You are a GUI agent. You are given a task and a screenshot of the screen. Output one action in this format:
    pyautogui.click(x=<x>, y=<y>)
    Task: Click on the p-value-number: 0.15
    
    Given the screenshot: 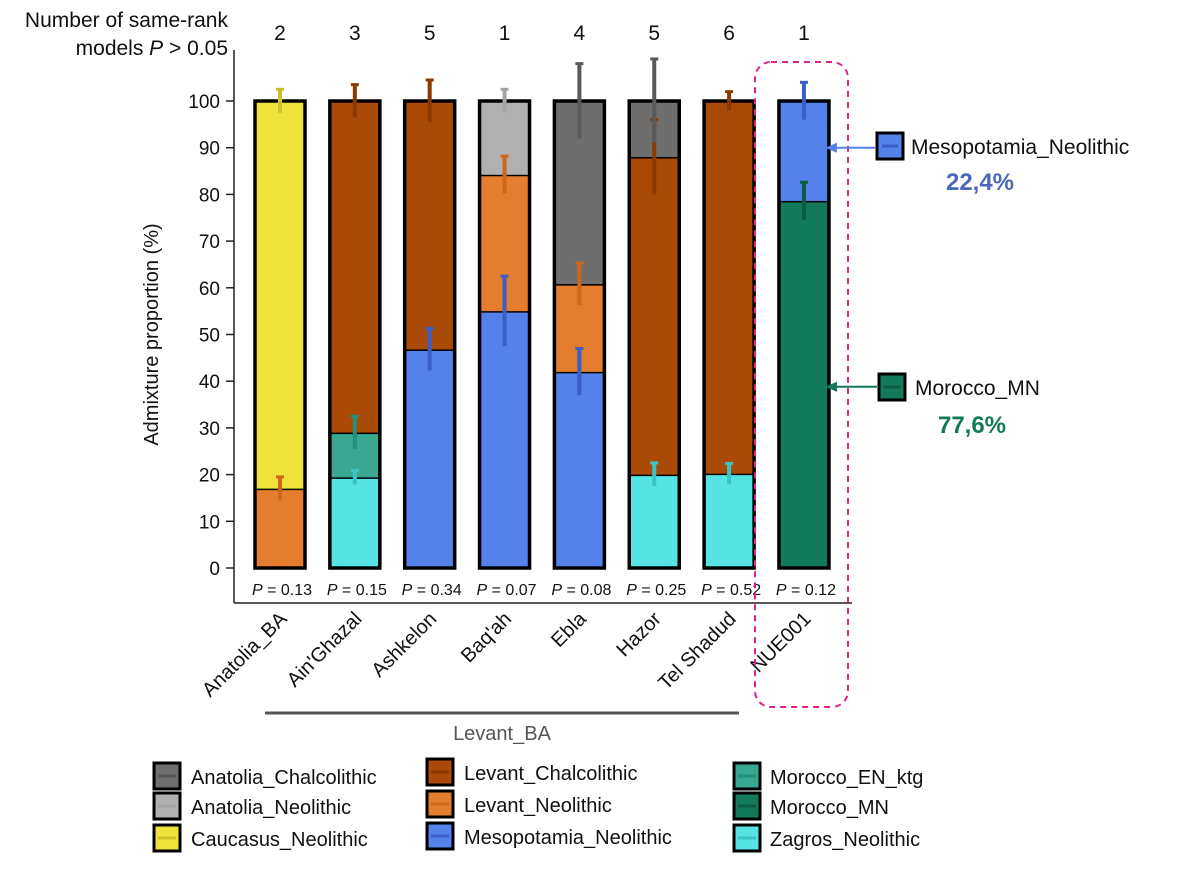 What is the action you would take?
    pyautogui.click(x=371, y=590)
    